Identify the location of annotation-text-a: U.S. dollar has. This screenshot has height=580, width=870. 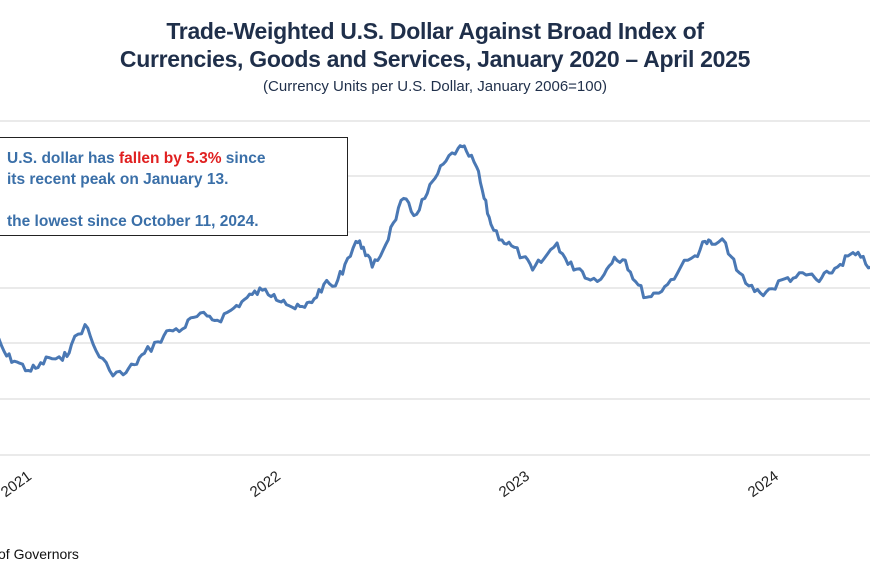
(63, 158).